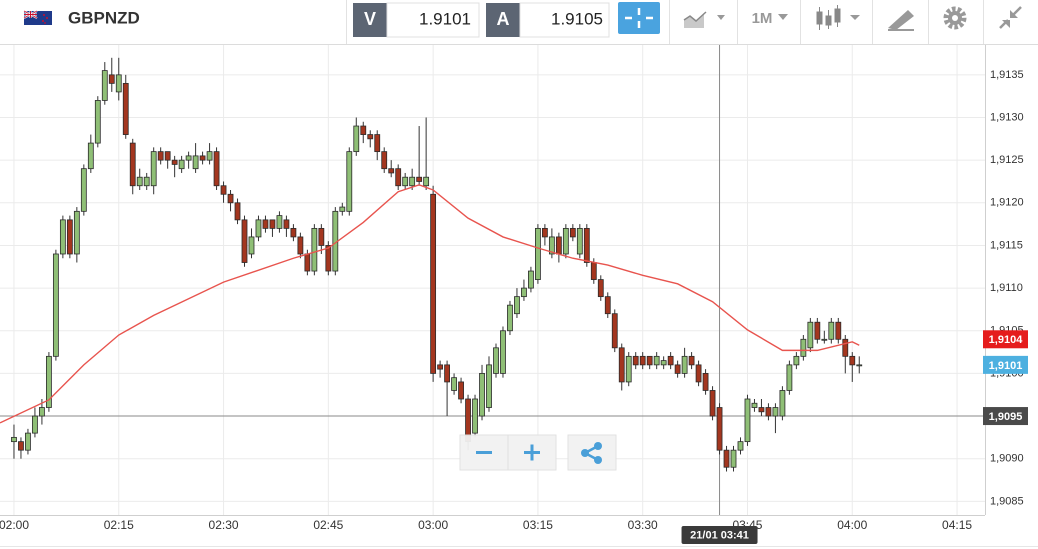 This screenshot has width=1038, height=549. I want to click on zoom-out-button, so click(484, 452).